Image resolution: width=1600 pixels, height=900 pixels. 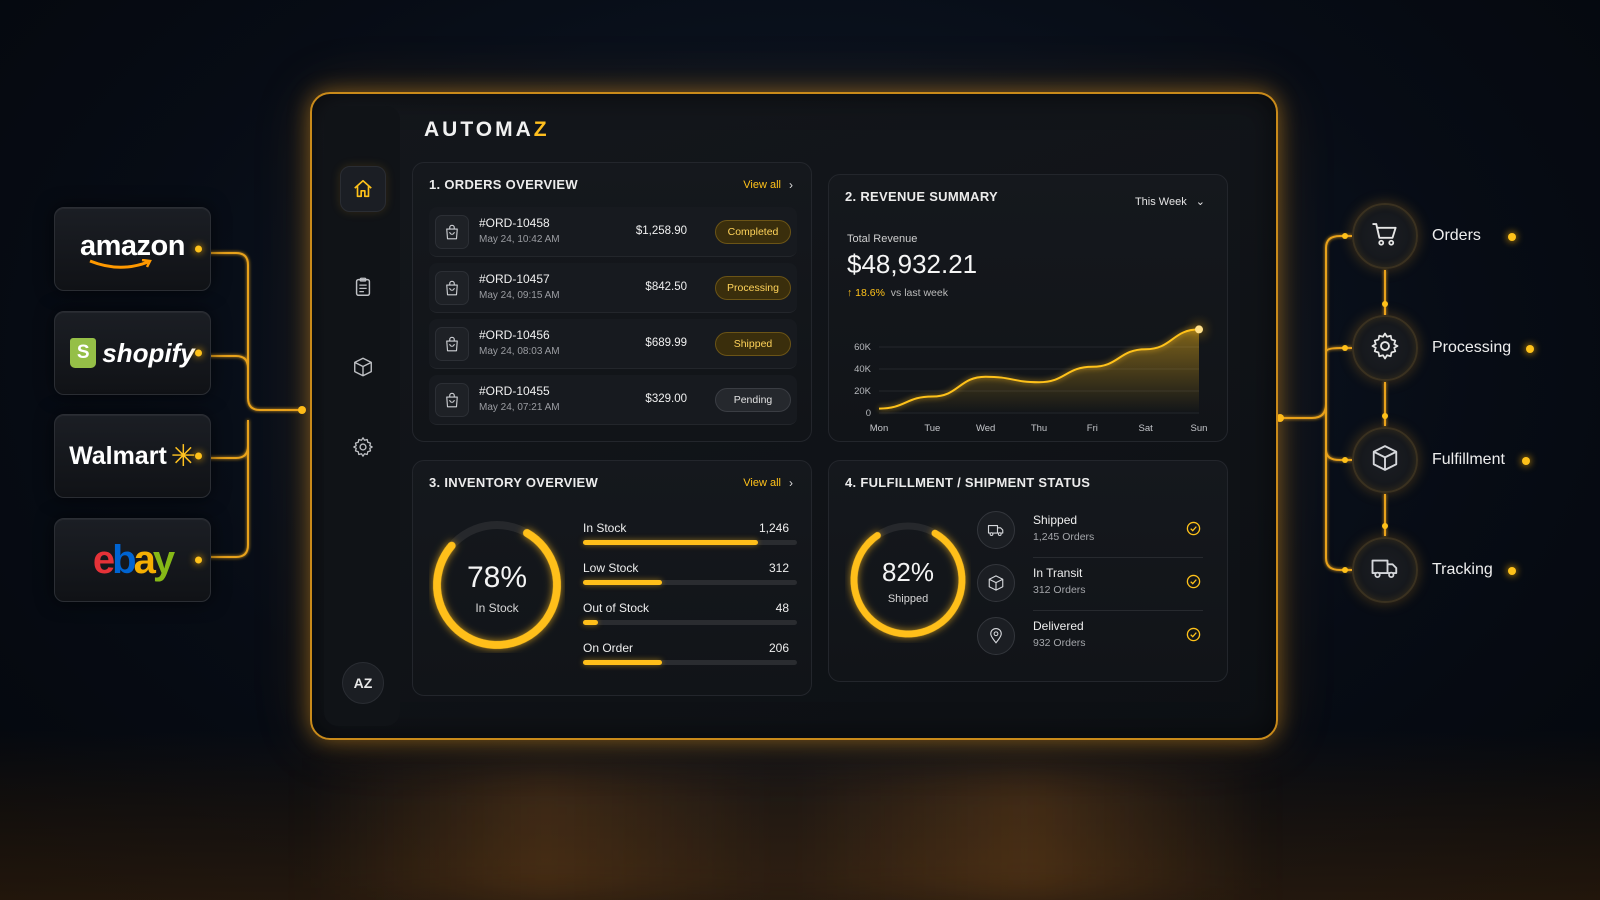 I want to click on inventory-row-value: 312, so click(x=778, y=568).